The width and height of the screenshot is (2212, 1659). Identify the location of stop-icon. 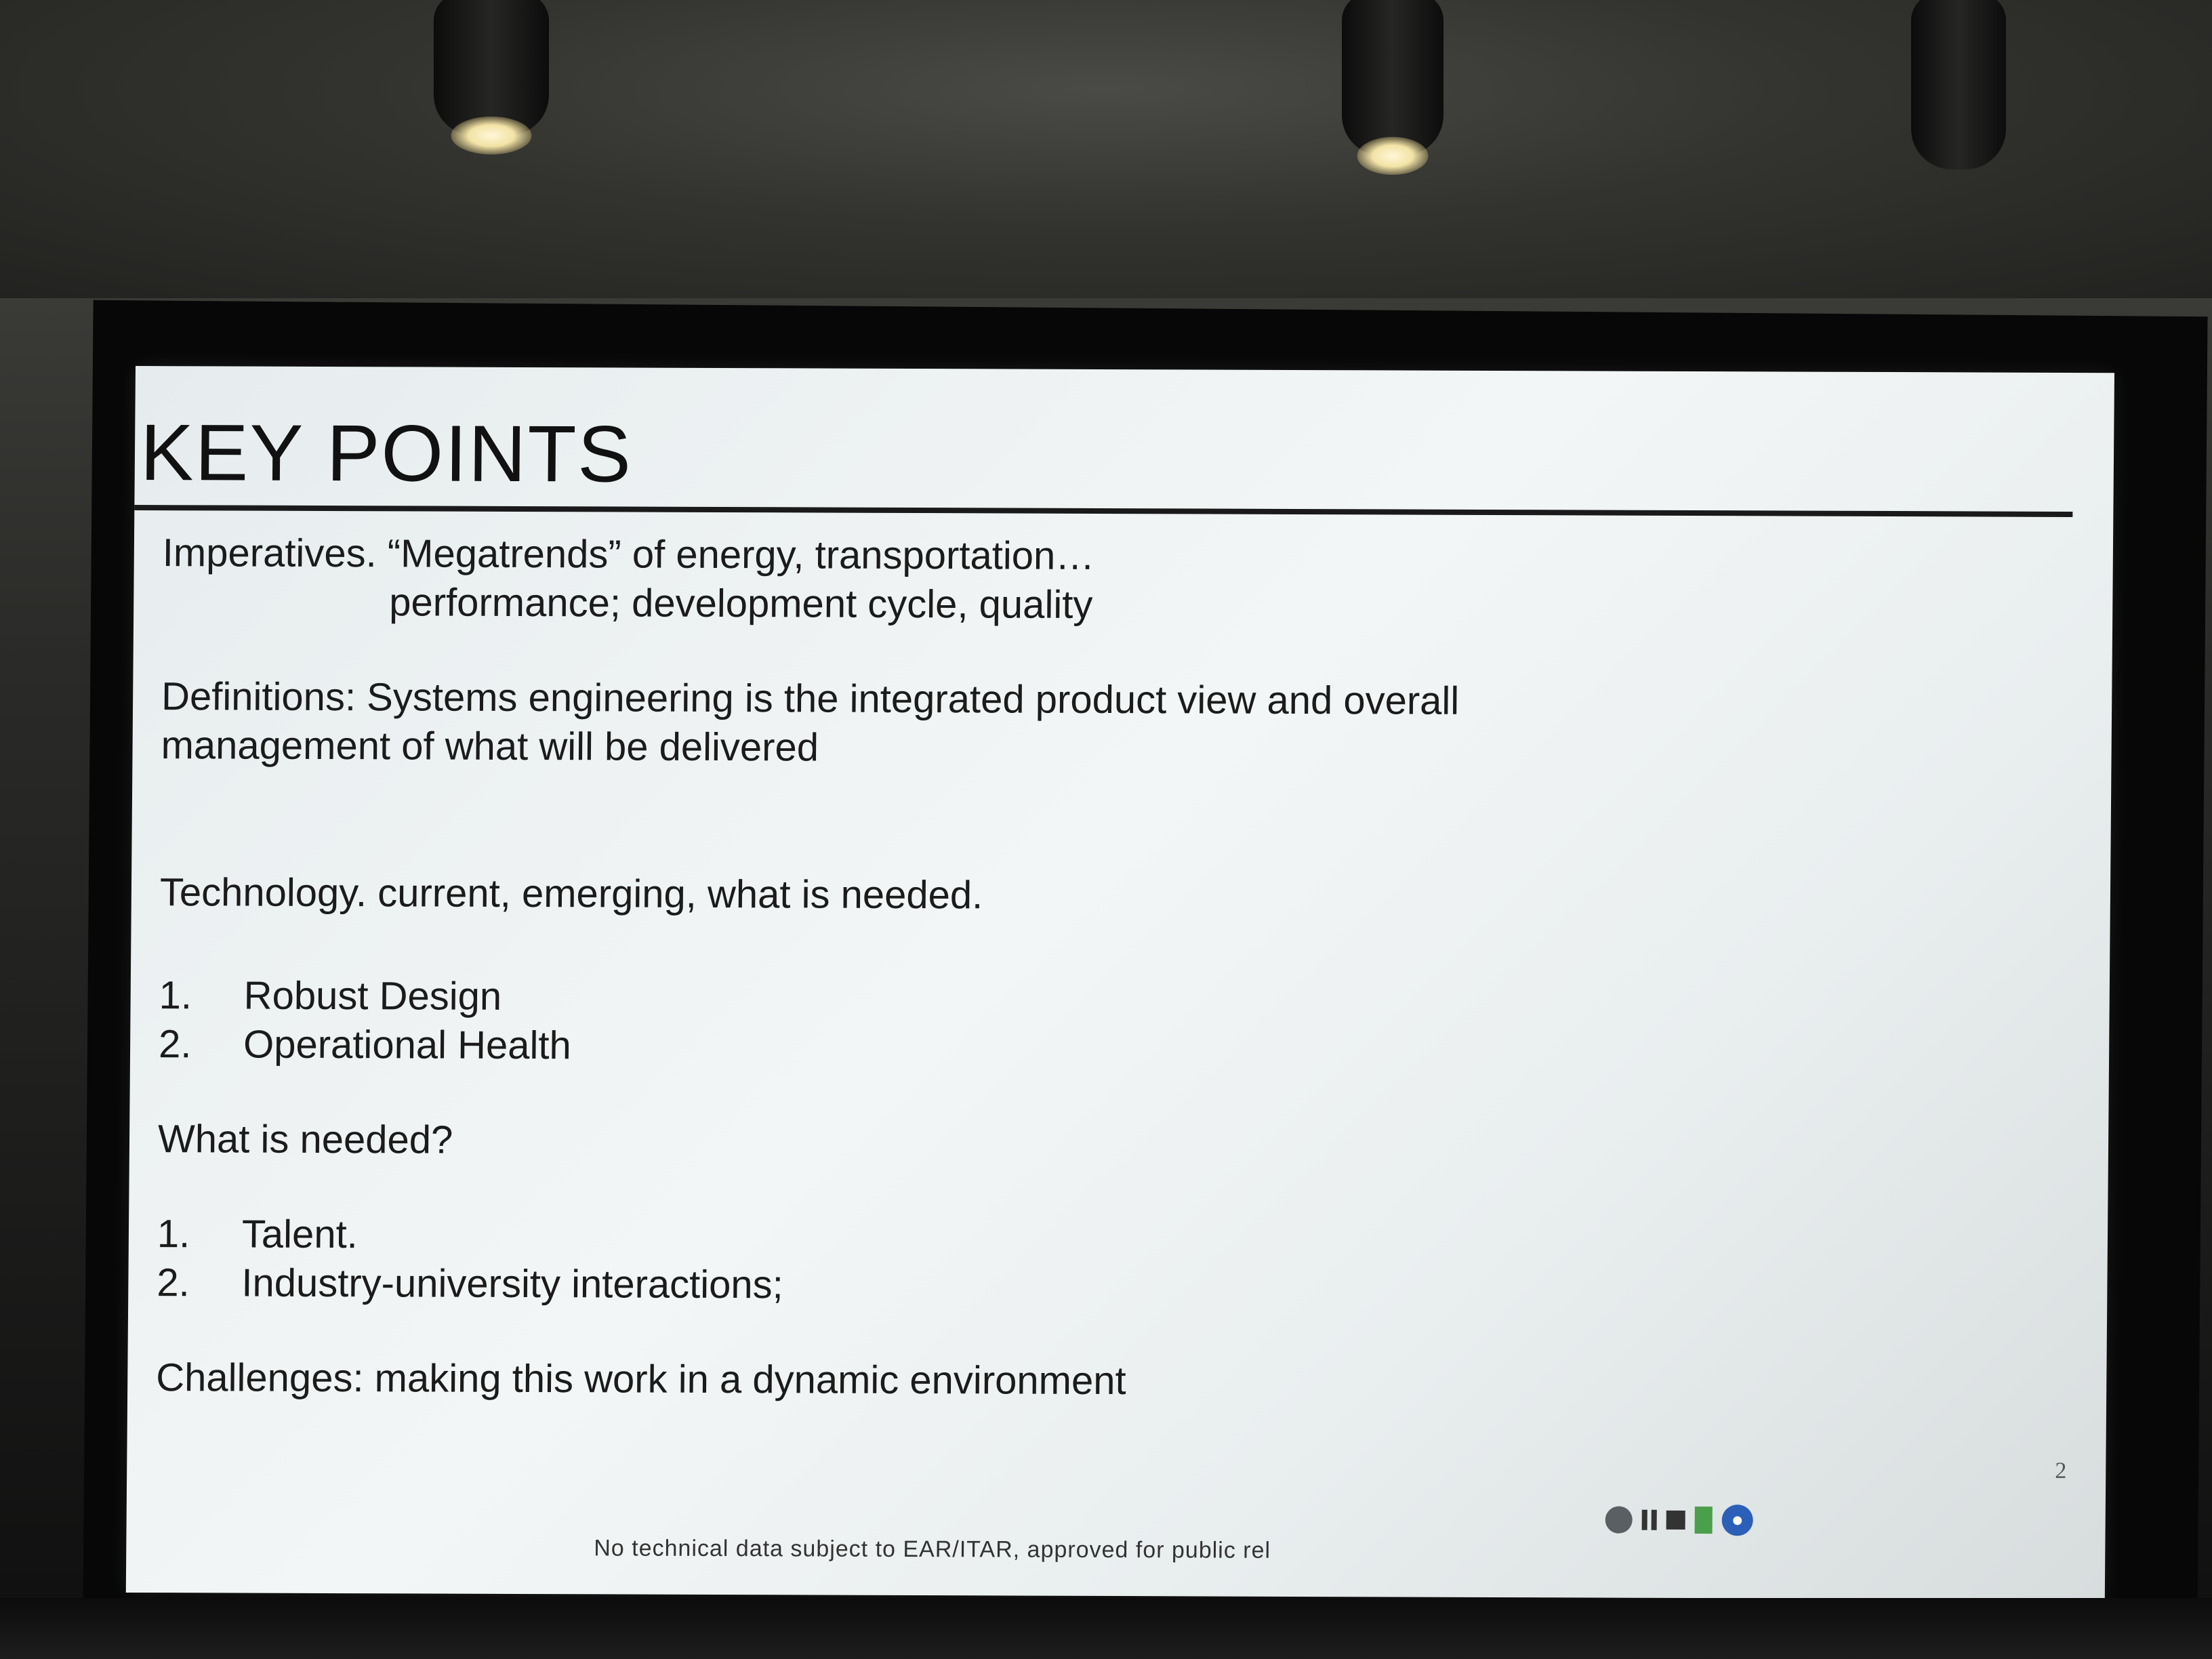
(1675, 1520).